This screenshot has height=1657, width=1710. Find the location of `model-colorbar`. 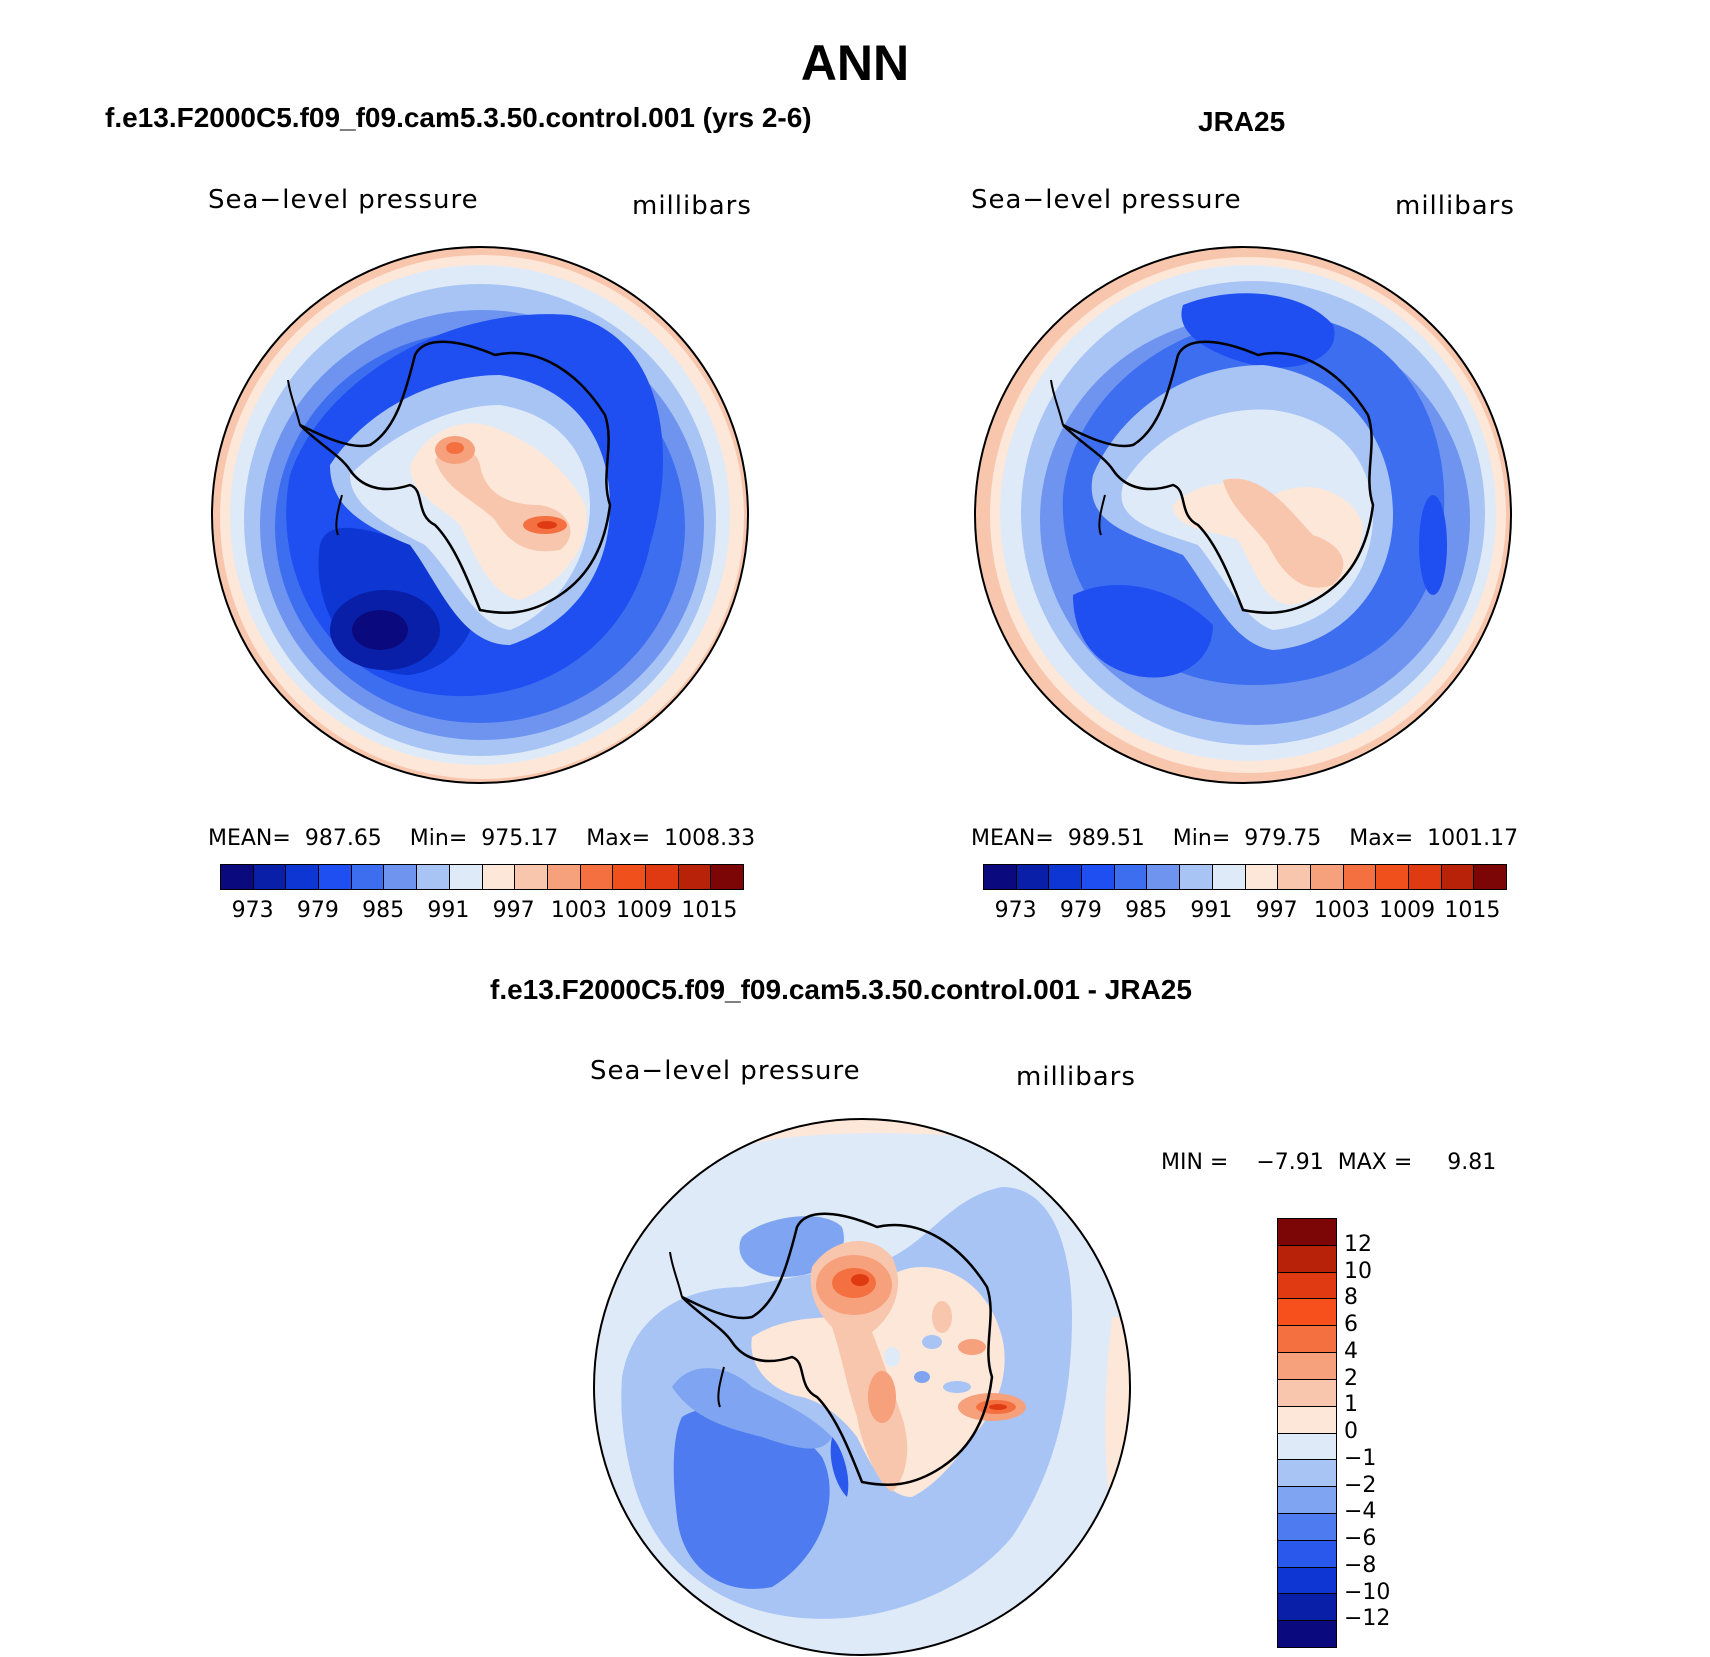

model-colorbar is located at coordinates (482, 877).